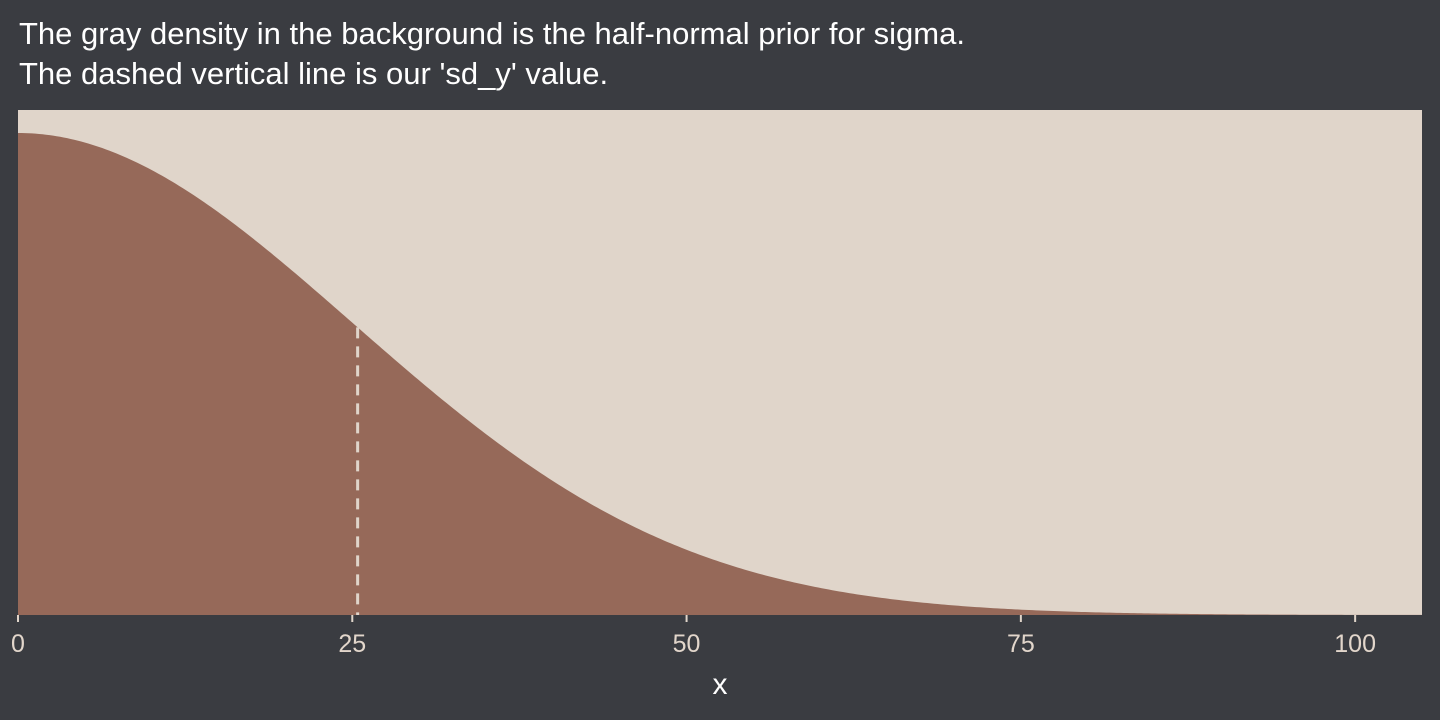 The image size is (1440, 720). I want to click on x-tick-label-25: 25, so click(352, 644).